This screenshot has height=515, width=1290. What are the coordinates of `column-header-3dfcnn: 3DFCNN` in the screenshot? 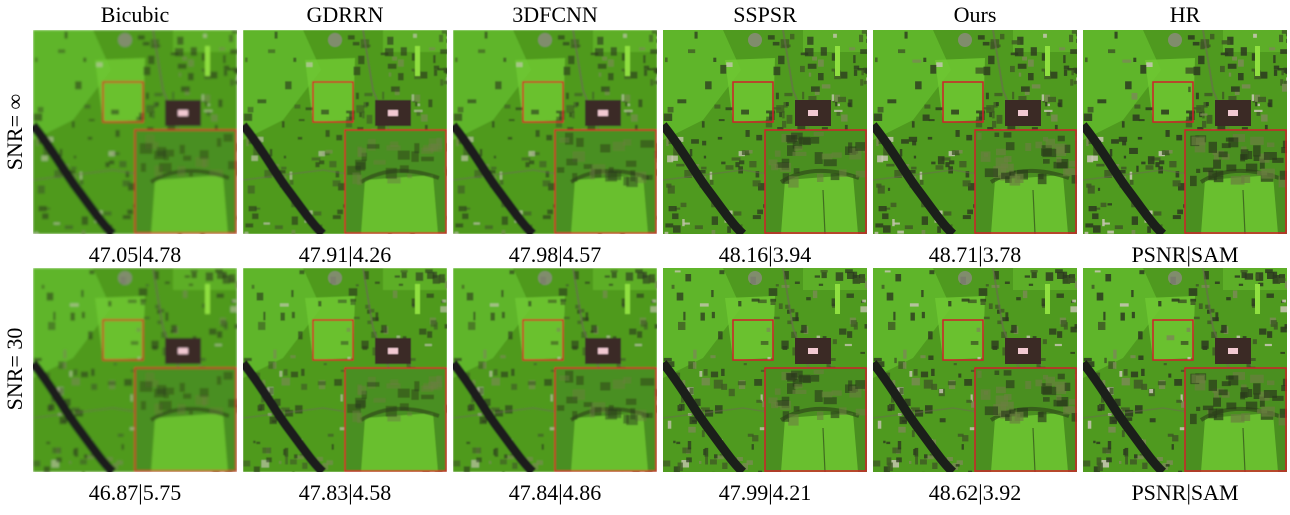 It's located at (555, 14).